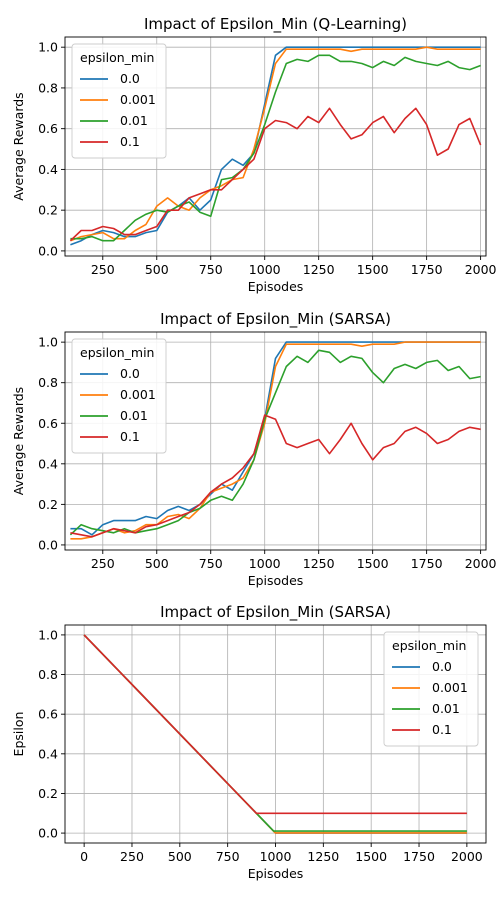 The height and width of the screenshot is (900, 500). Describe the element at coordinates (84, 856) in the screenshot. I see `x-tick-label: 0` at that location.